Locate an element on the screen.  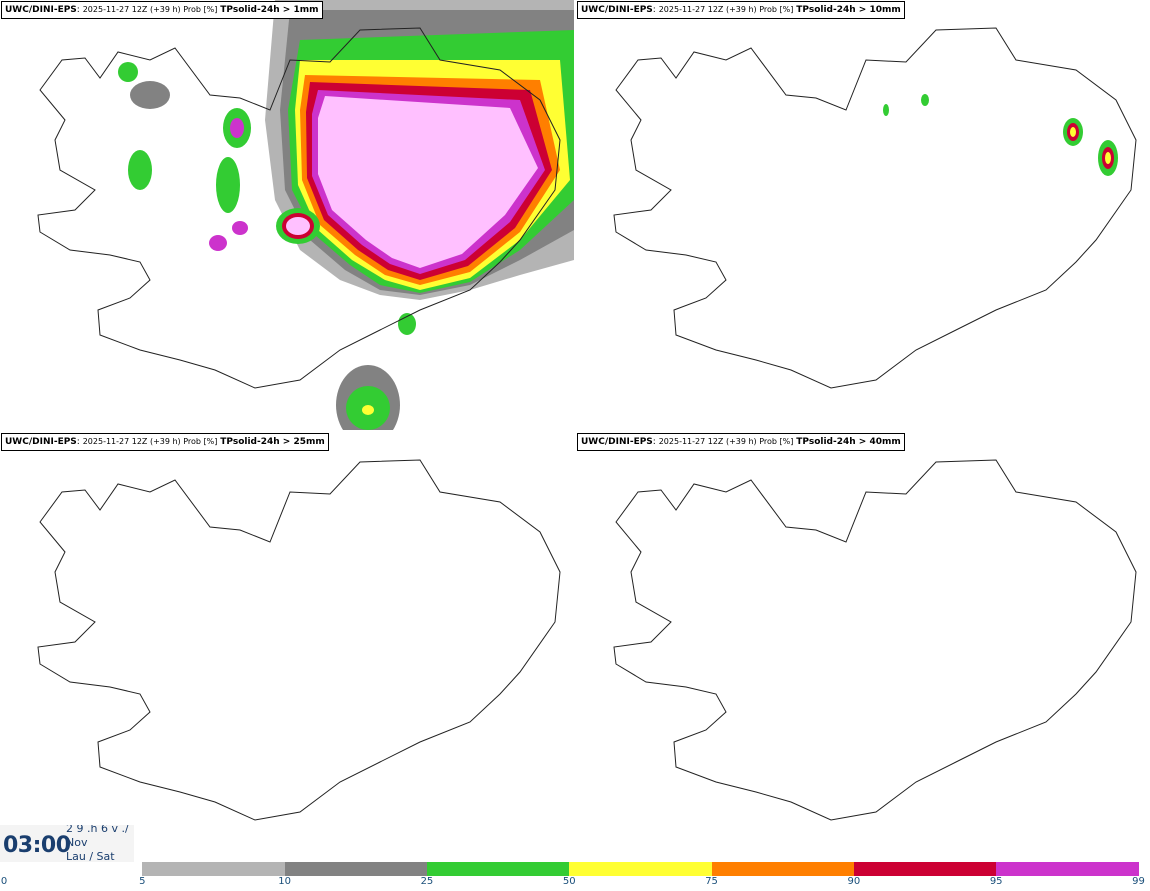
valid-date-month: Nov is located at coordinates (77, 842).